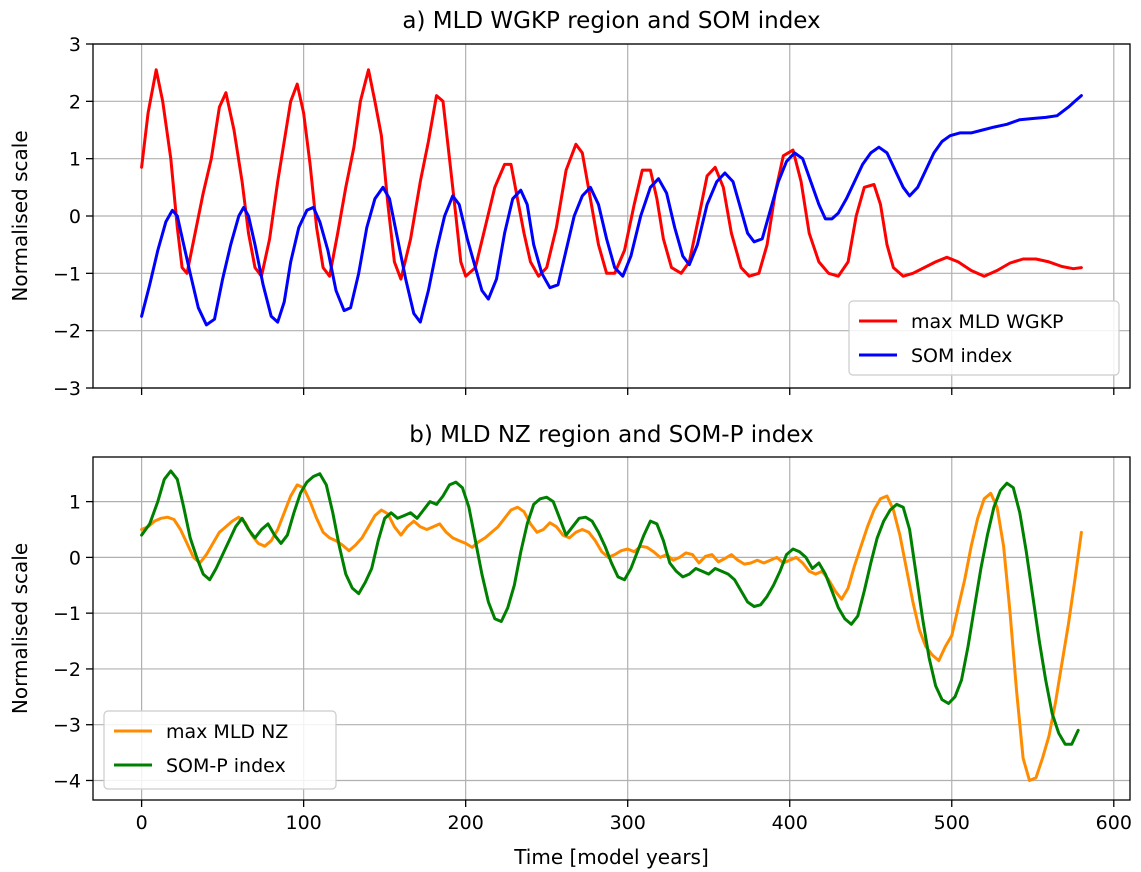  Describe the element at coordinates (611, 435) in the screenshot. I see `chart-title: b) MLD NZ region and SOM-P index` at that location.